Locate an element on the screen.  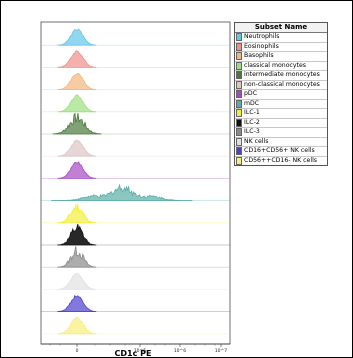
x-axis: 0 10^5 10^6 10^7 is located at coordinates (135, 348).